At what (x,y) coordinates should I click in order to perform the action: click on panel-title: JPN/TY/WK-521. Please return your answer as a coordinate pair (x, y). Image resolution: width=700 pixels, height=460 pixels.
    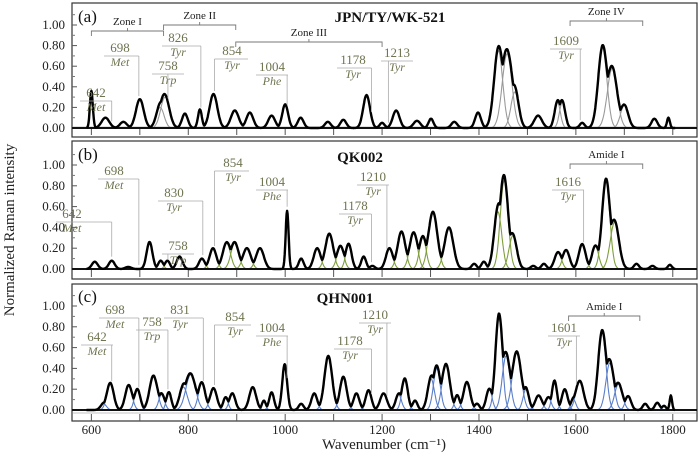
    Looking at the image, I should click on (390, 18).